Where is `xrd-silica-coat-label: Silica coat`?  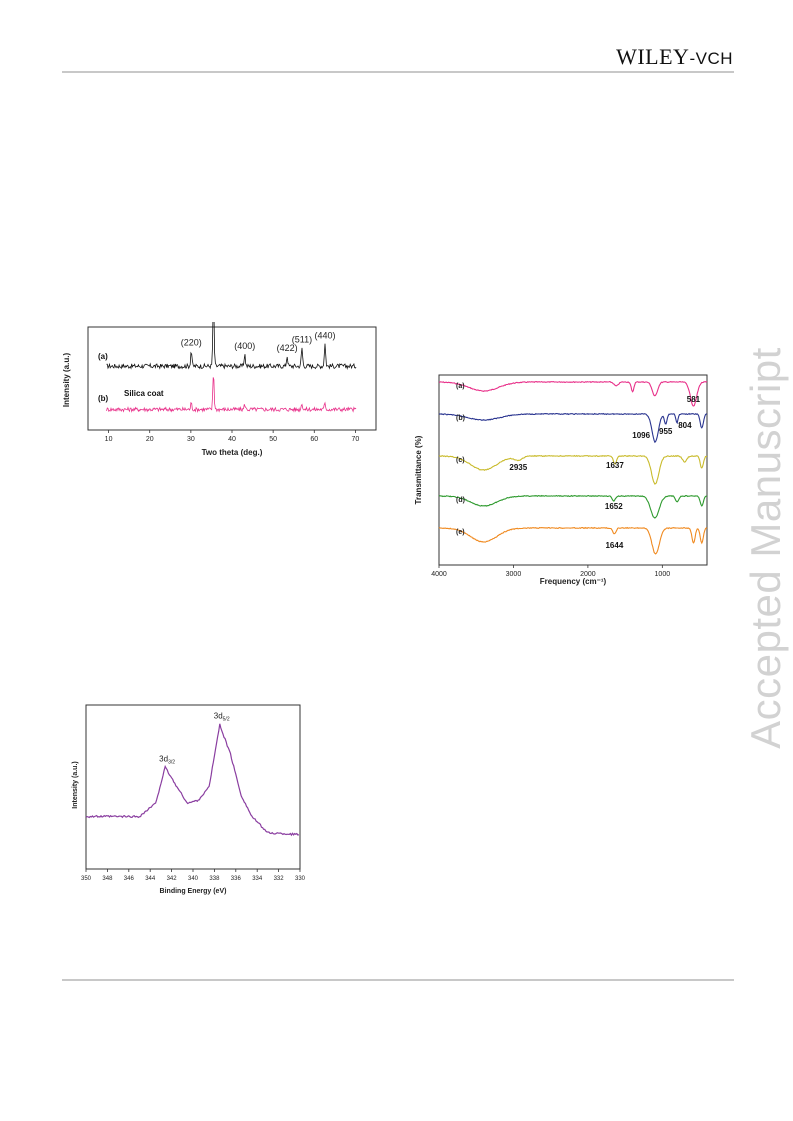 xrd-silica-coat-label: Silica coat is located at coordinates (144, 393).